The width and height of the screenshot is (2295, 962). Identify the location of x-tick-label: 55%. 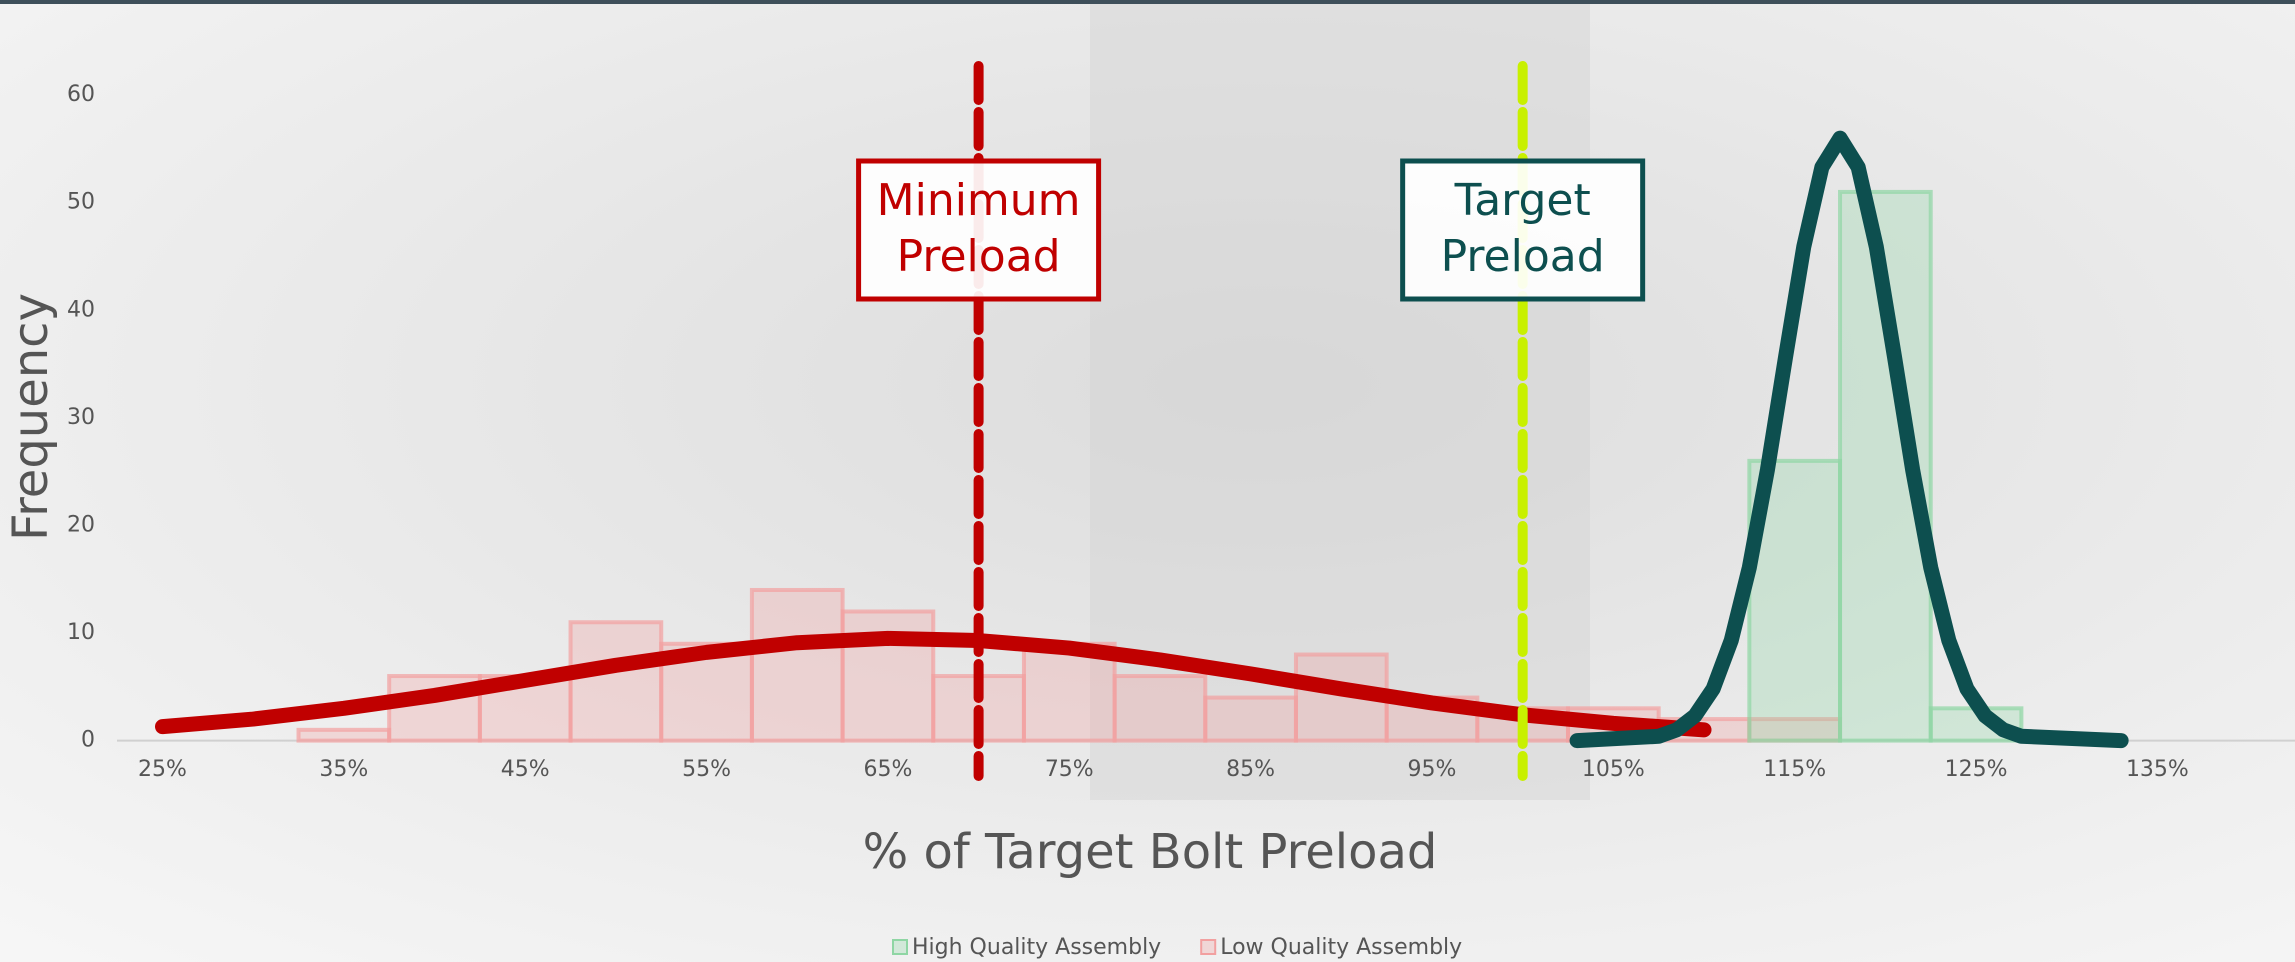
(706, 769).